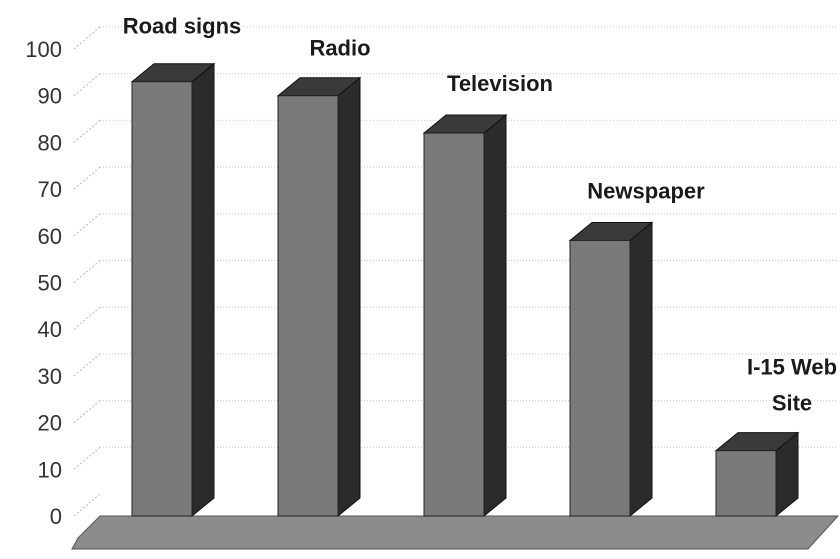  What do you see at coordinates (50, 142) in the screenshot?
I see `y-tick-label: 80` at bounding box center [50, 142].